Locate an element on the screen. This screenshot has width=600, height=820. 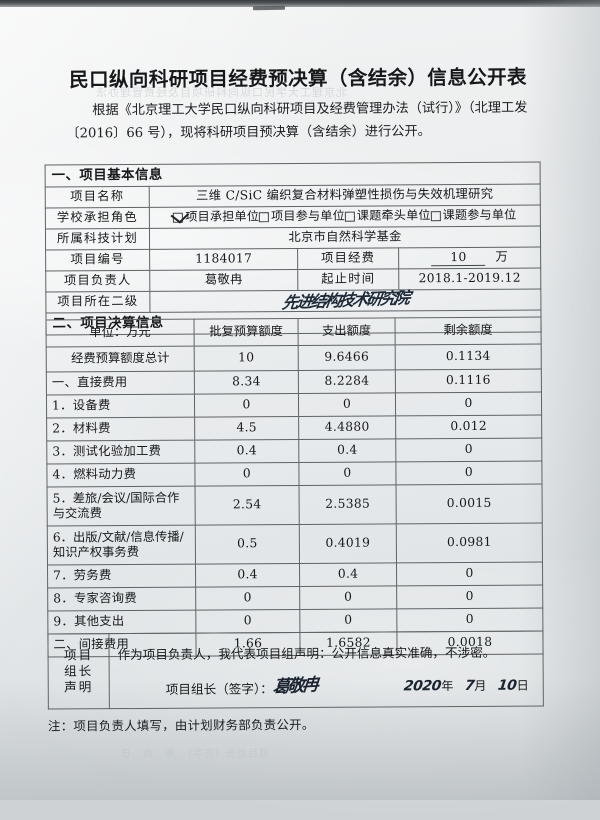
budget-row-label: 一、直接费用 is located at coordinates (120, 383).